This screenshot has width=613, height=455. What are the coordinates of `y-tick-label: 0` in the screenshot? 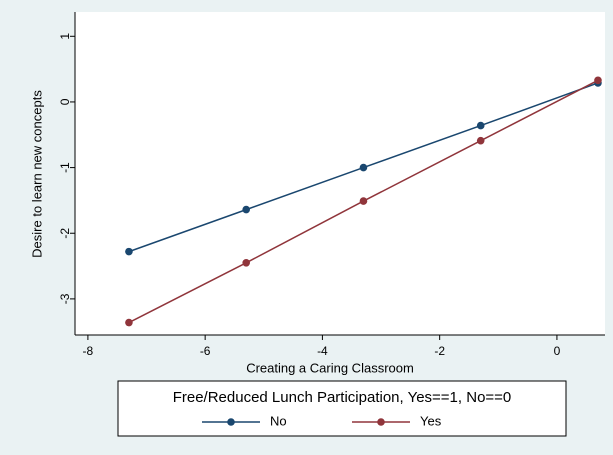 It's located at (65, 101).